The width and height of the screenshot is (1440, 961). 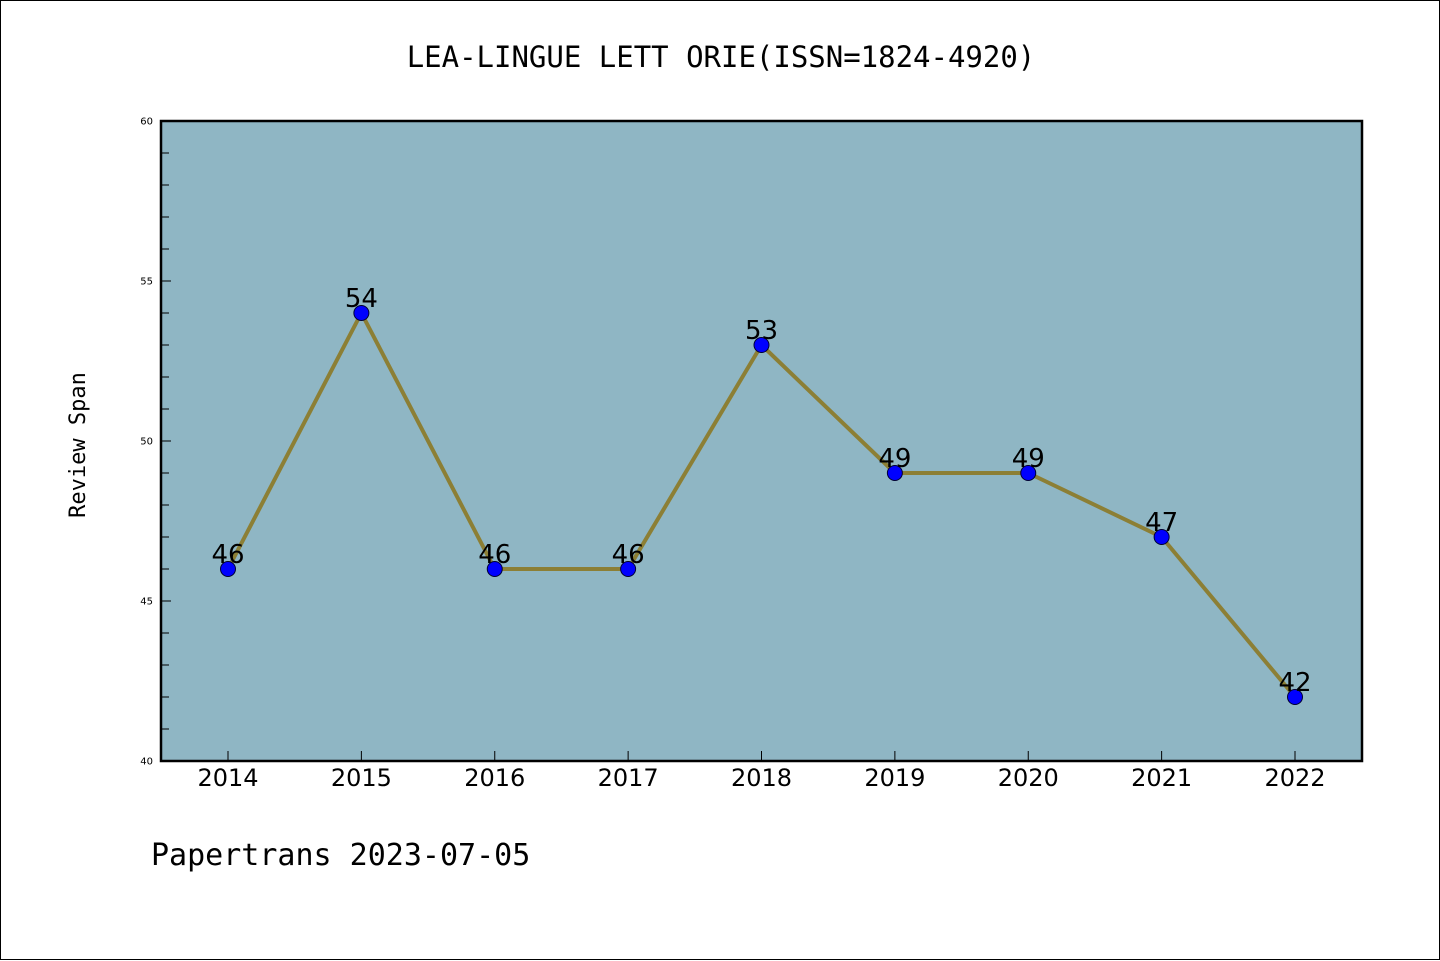 What do you see at coordinates (1028, 778) in the screenshot?
I see `x-tick-label: 2020` at bounding box center [1028, 778].